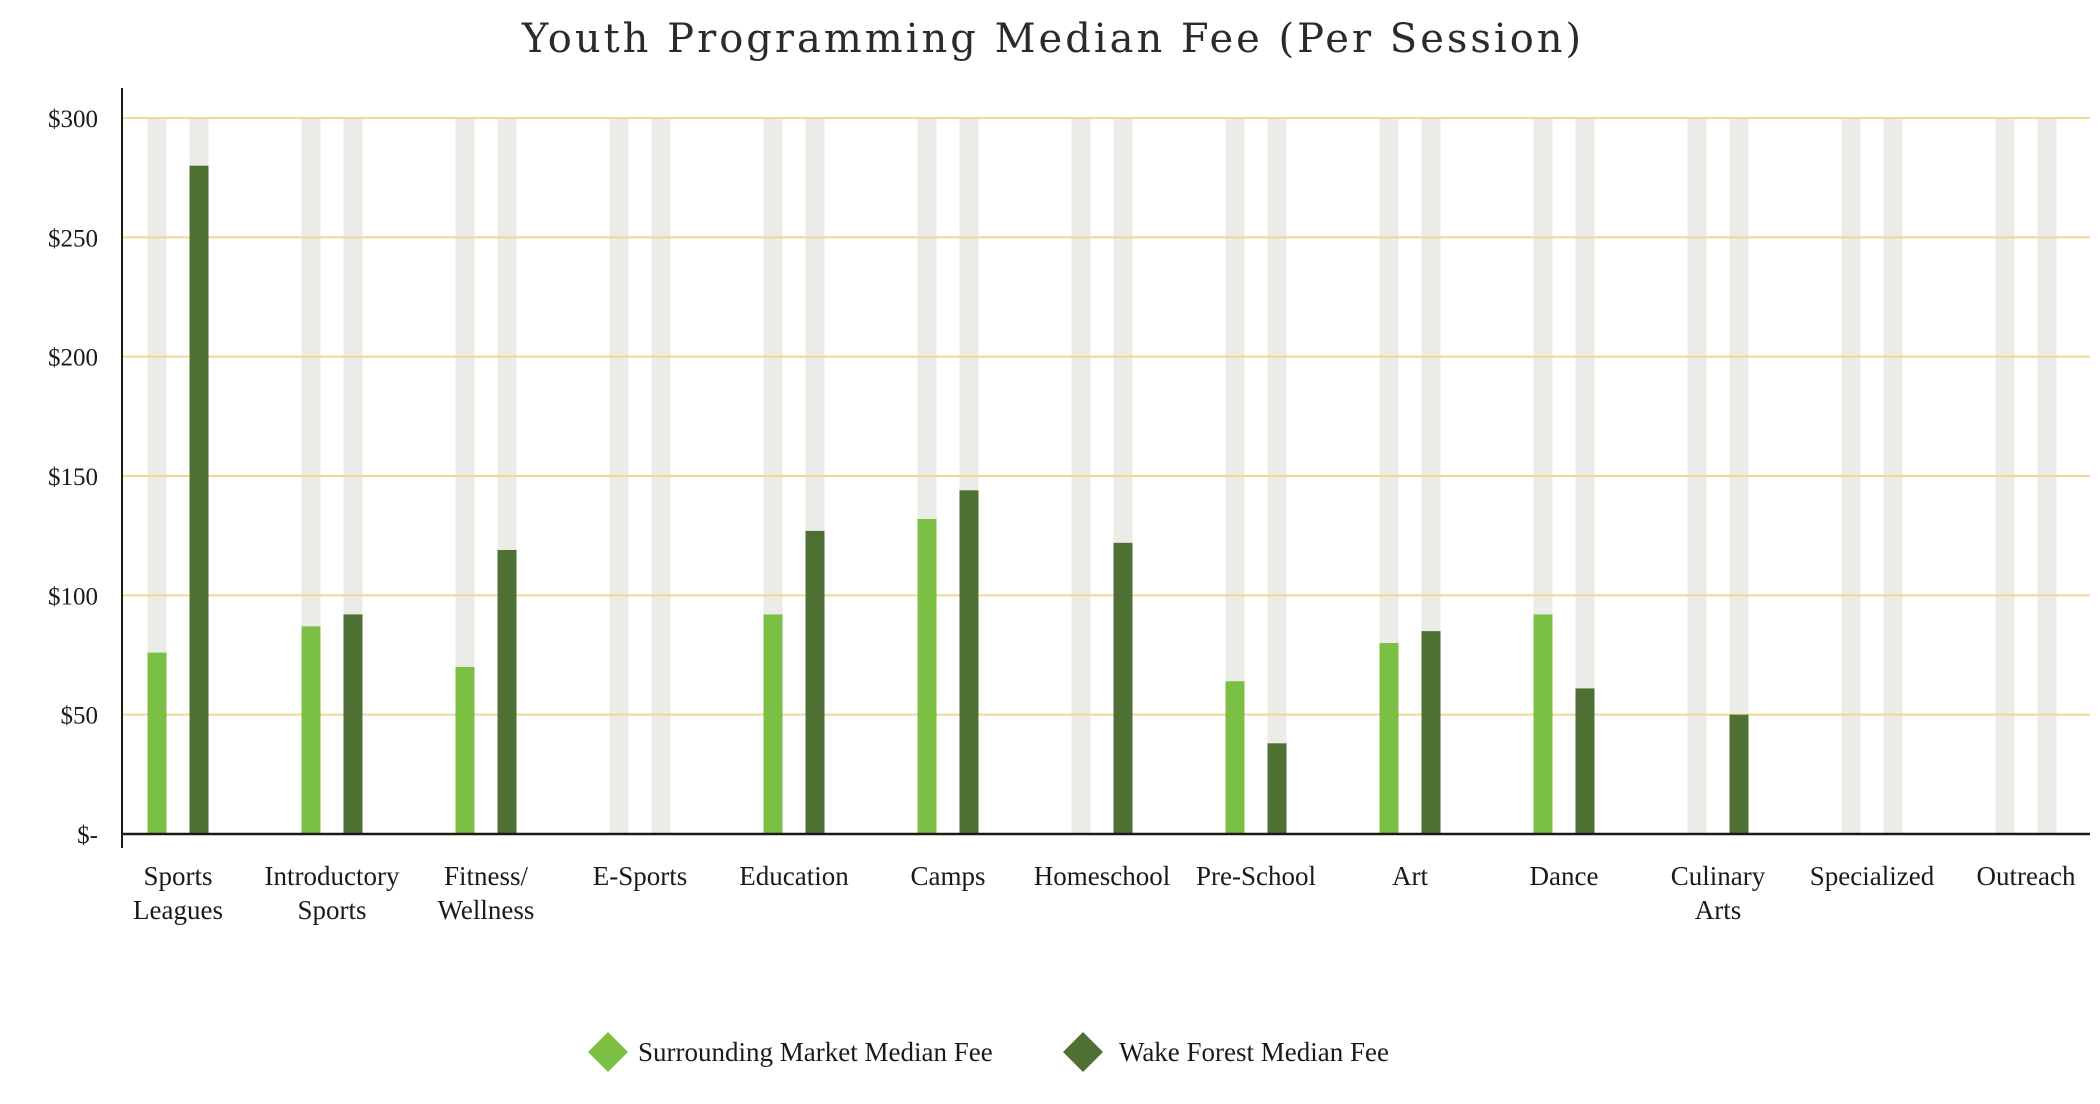  What do you see at coordinates (1102, 876) in the screenshot?
I see `x-tick-label: Homeschool` at bounding box center [1102, 876].